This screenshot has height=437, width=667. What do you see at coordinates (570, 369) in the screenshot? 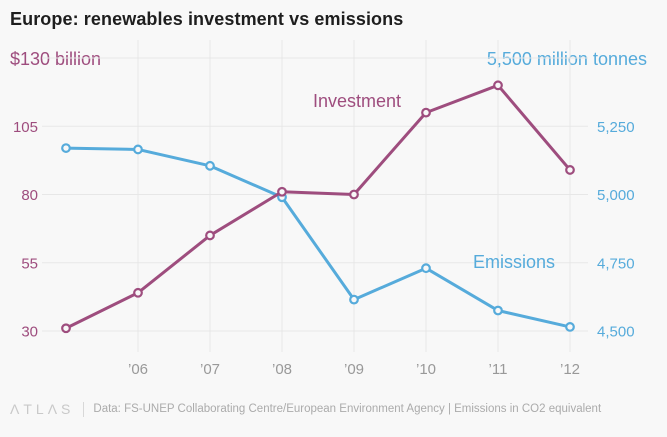
I see `x-axis-tick-label: ’12` at bounding box center [570, 369].